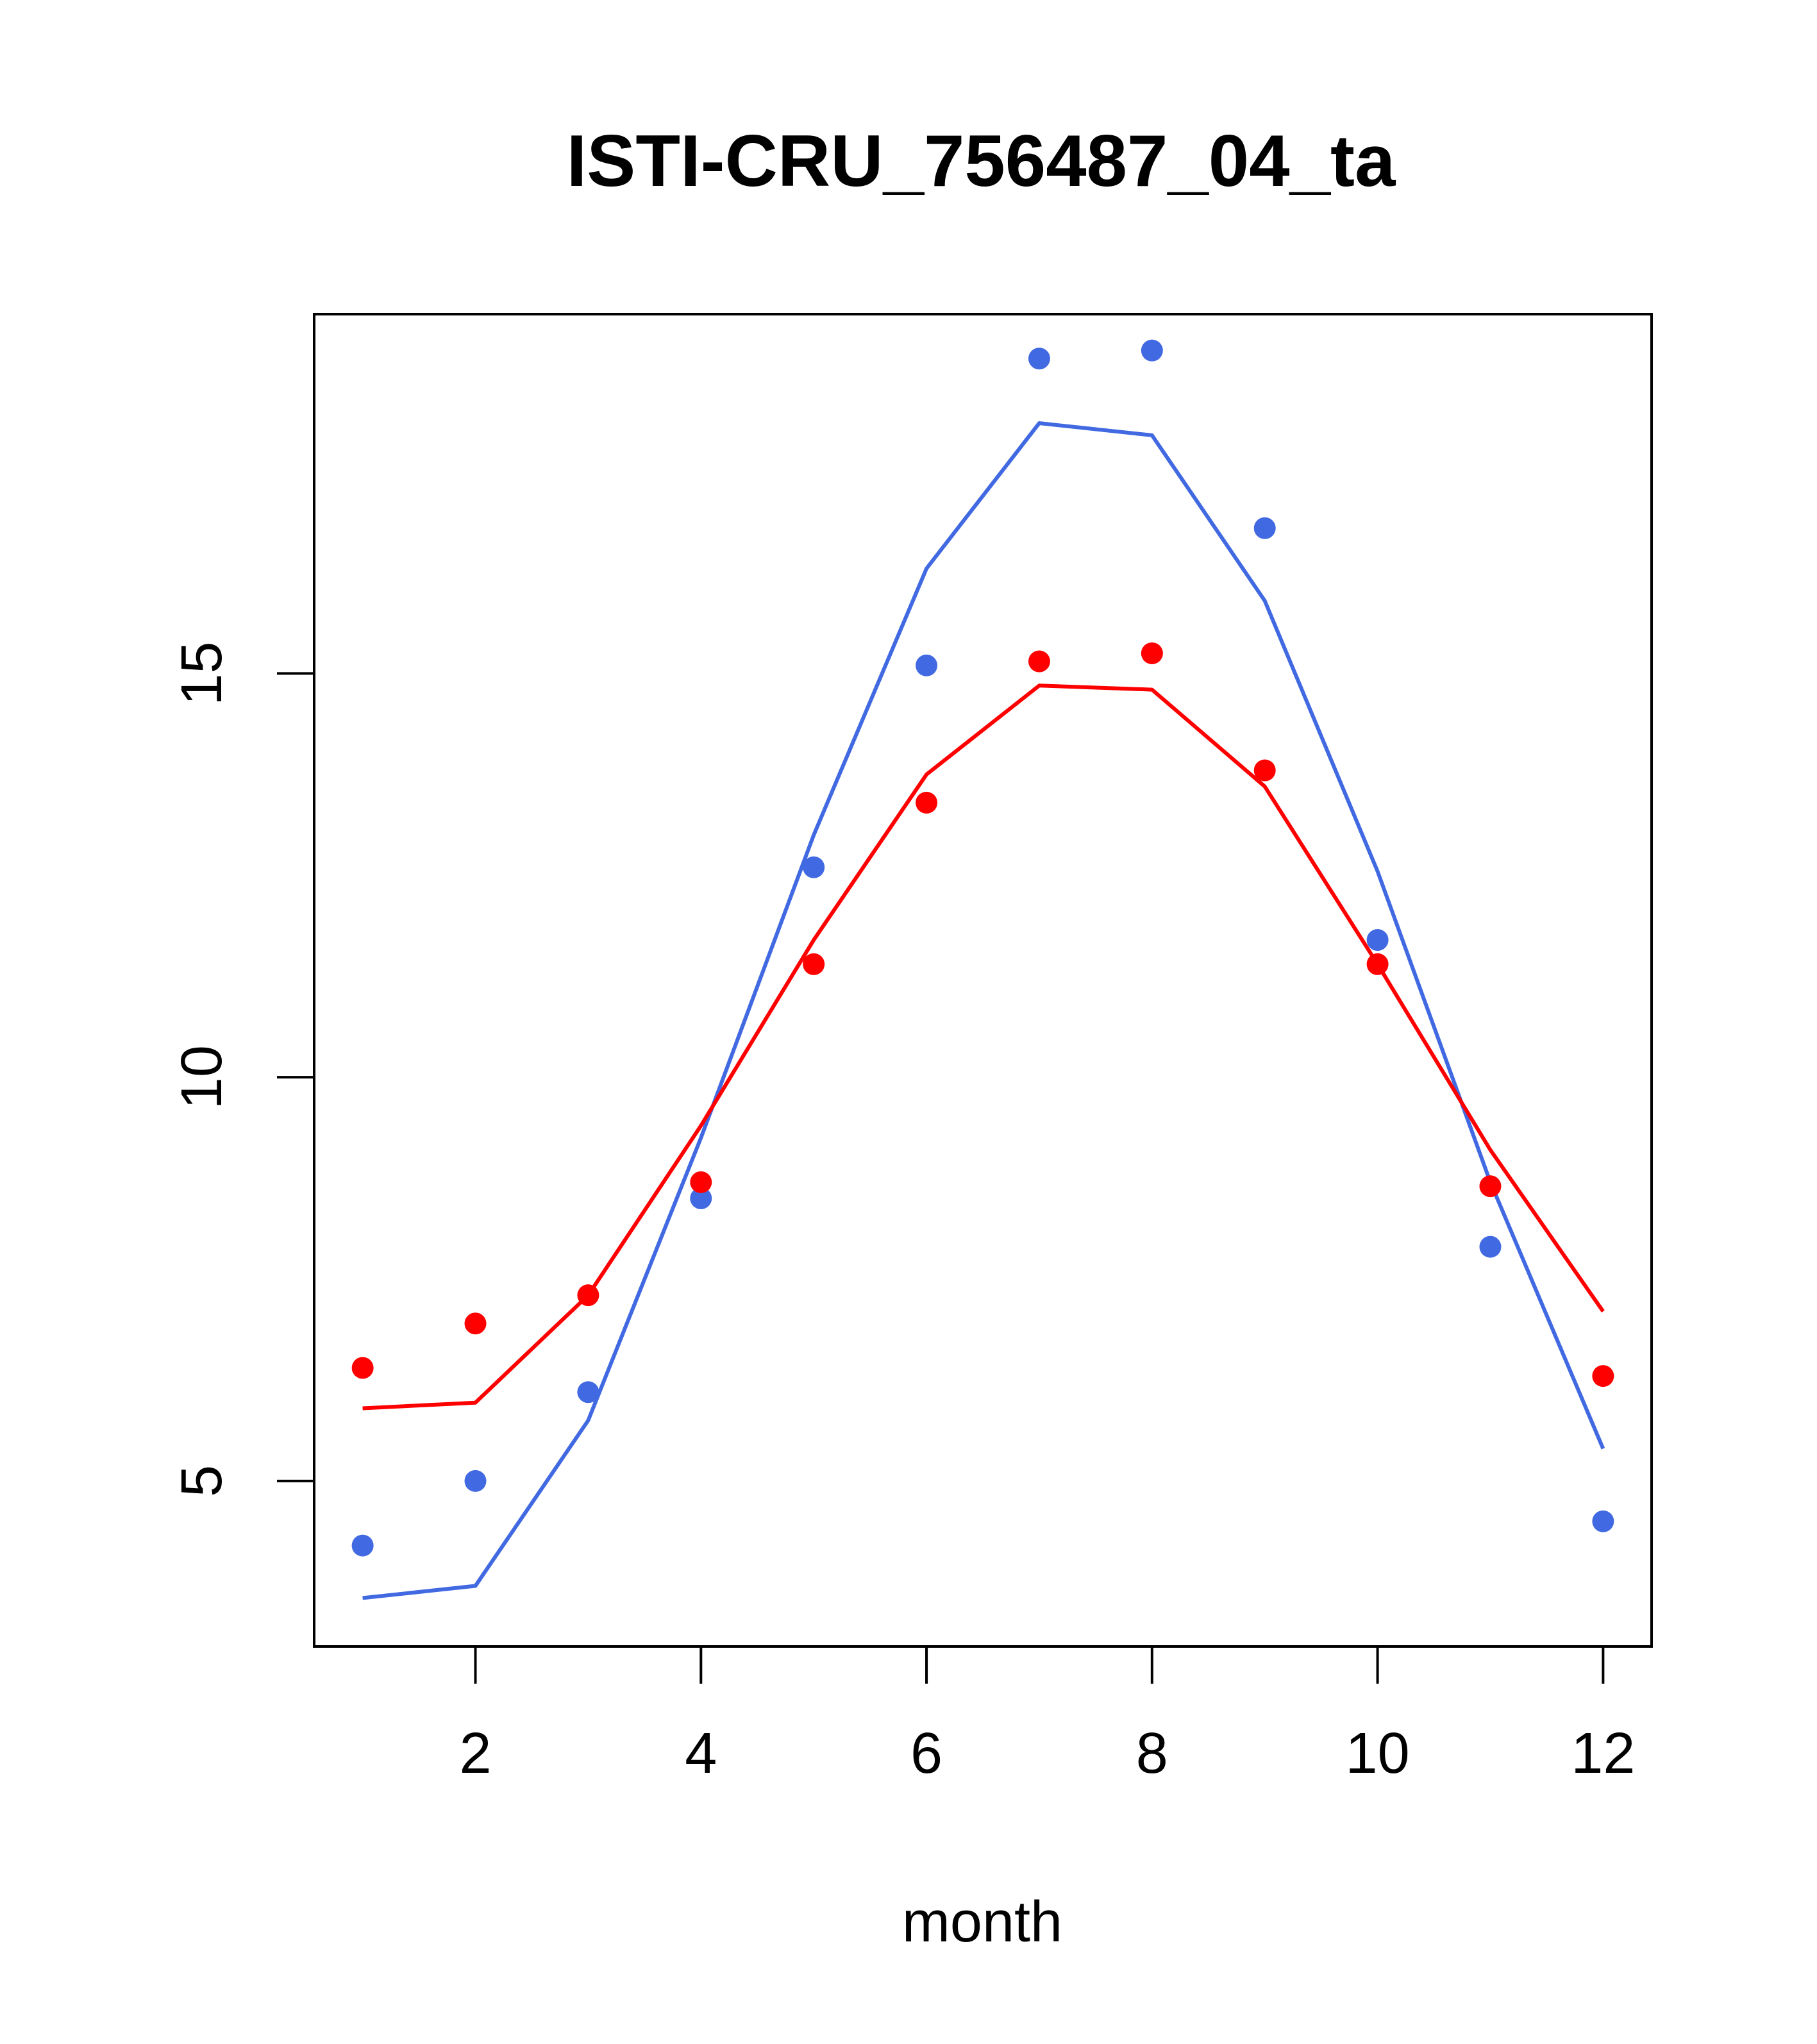 The width and height of the screenshot is (1817, 2044). I want to click on x-axis: 2 4 6 8 10 12, so click(1047, 1716).